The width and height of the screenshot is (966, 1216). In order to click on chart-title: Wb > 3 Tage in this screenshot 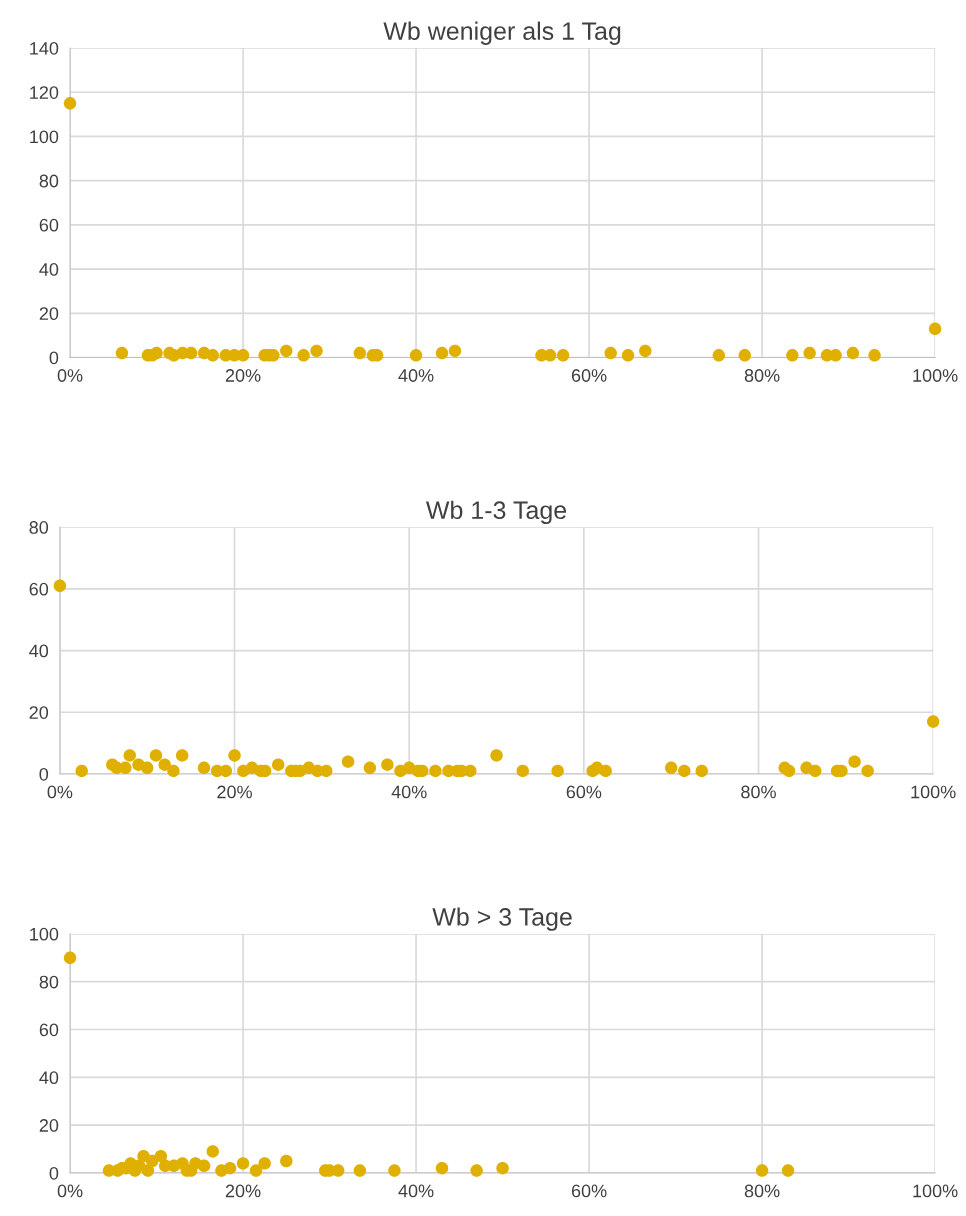, I will do `click(502, 919)`.